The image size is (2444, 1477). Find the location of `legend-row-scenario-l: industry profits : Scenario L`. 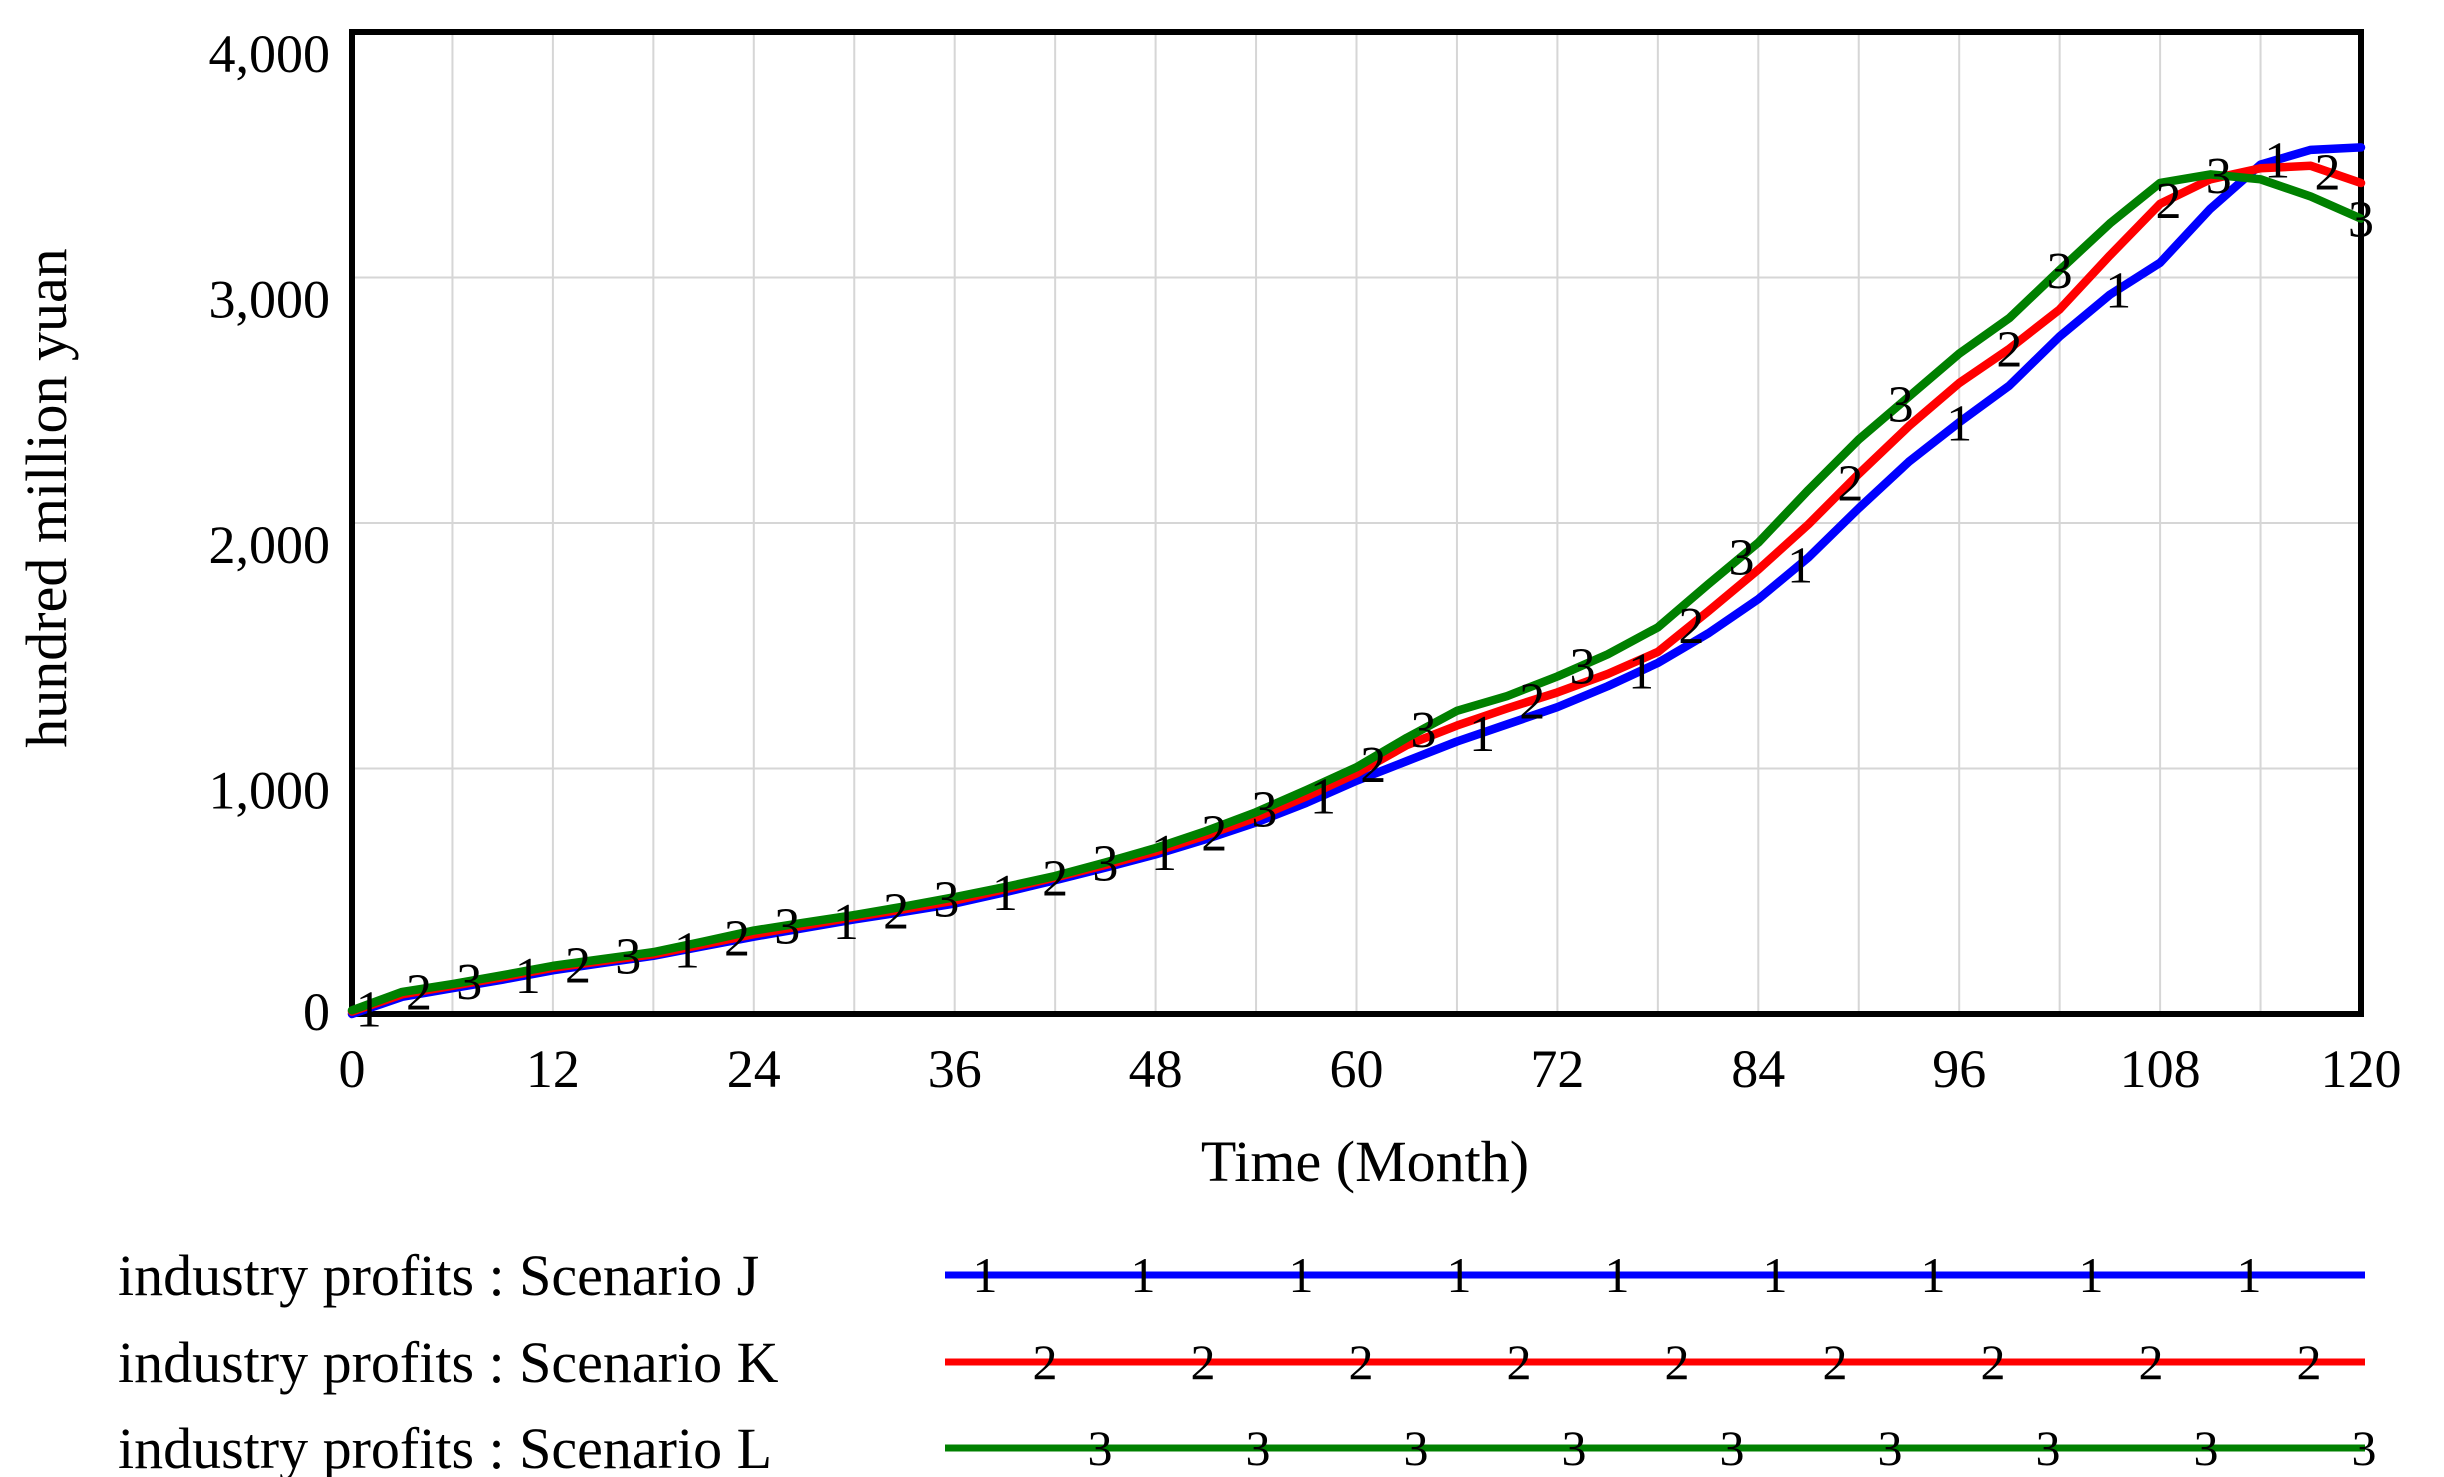

legend-row-scenario-l: industry profits : Scenario L is located at coordinates (1241, 1446).